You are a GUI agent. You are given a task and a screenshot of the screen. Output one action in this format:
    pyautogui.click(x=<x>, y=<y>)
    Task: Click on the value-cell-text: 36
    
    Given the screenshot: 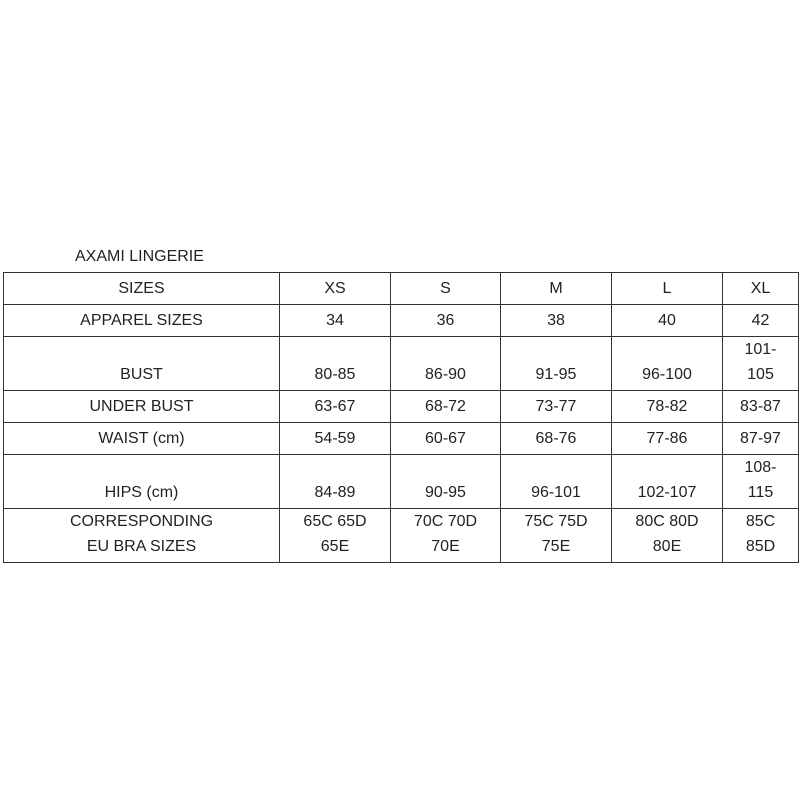 What is the action you would take?
    pyautogui.click(x=445, y=320)
    